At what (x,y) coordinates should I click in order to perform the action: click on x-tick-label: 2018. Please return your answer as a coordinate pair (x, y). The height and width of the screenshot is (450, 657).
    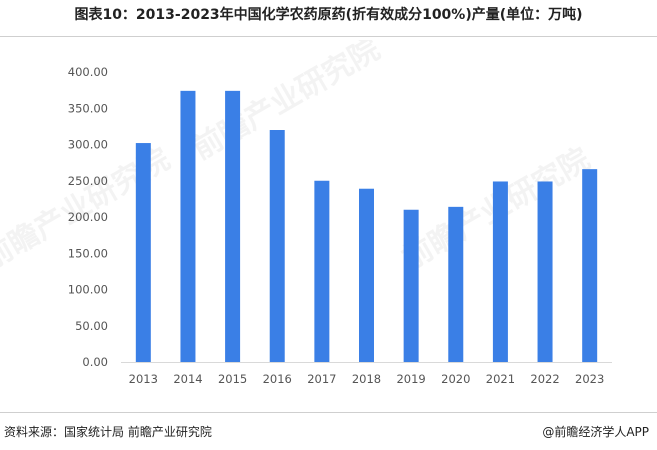
    Looking at the image, I should click on (366, 379).